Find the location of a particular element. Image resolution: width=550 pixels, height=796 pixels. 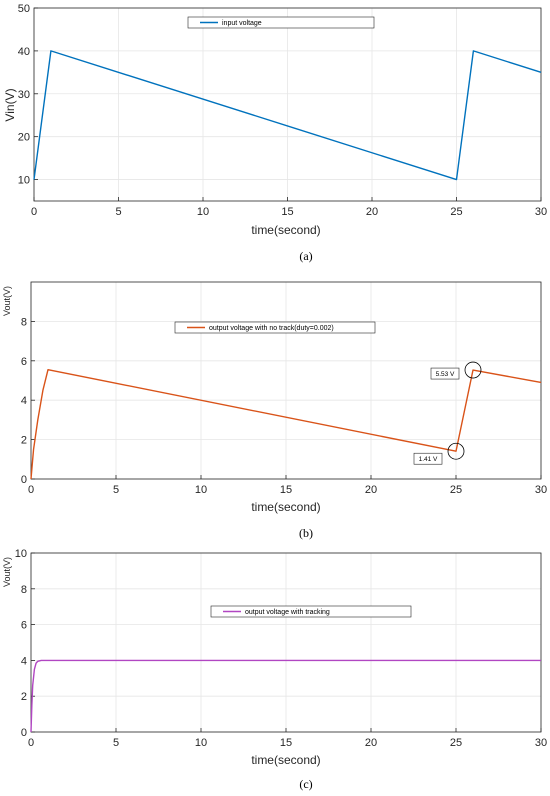

y-tick-label: 40 is located at coordinates (24, 52).